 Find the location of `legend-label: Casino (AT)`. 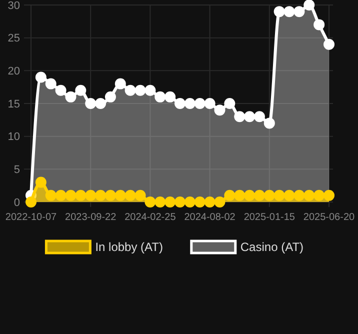

legend-label: Casino (AT) is located at coordinates (272, 247).